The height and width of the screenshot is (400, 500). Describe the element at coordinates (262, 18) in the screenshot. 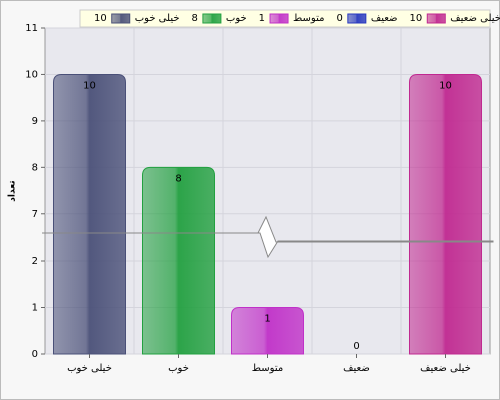

I see `legend-value: 1` at that location.